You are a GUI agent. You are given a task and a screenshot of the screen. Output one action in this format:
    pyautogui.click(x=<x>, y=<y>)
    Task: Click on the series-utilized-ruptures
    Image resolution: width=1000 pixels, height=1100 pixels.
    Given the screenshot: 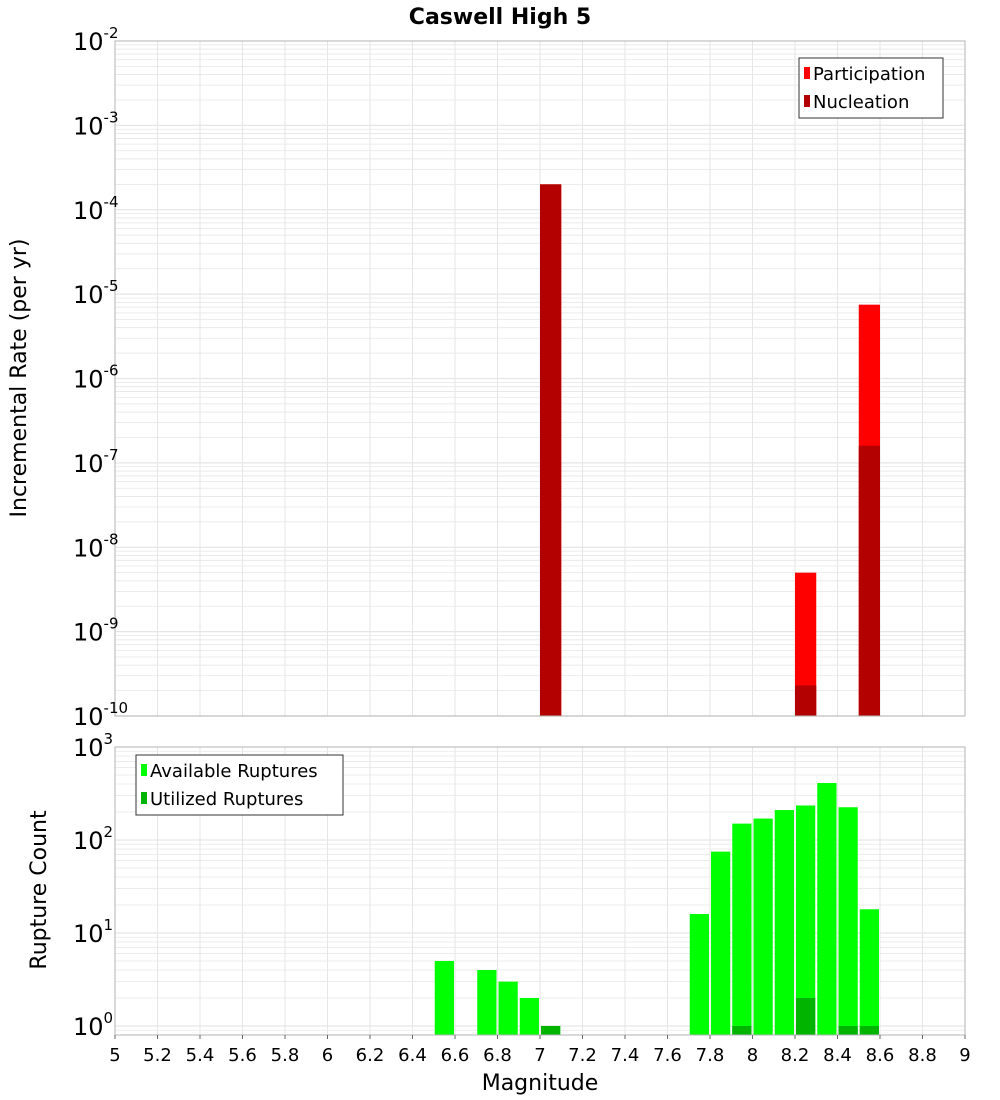 What is the action you would take?
    pyautogui.click(x=710, y=1016)
    